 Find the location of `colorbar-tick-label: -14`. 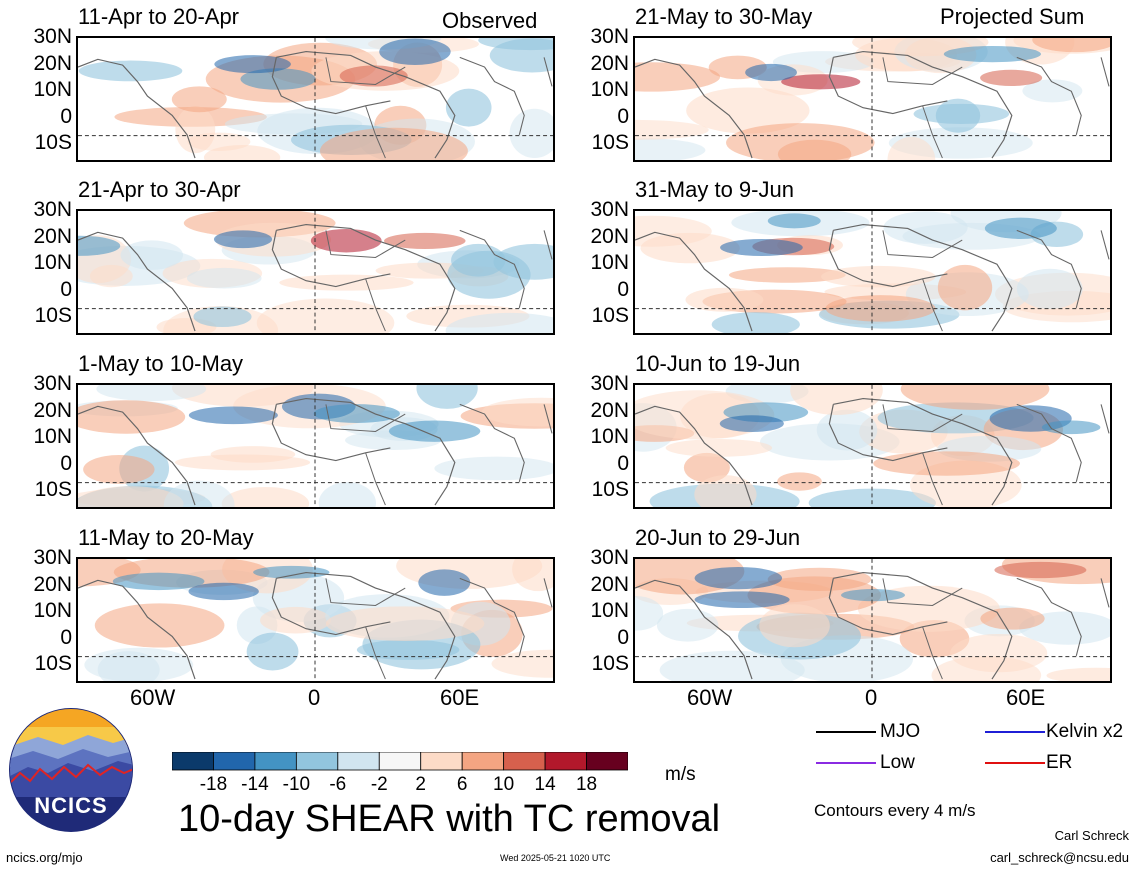

colorbar-tick-label: -14 is located at coordinates (255, 784).